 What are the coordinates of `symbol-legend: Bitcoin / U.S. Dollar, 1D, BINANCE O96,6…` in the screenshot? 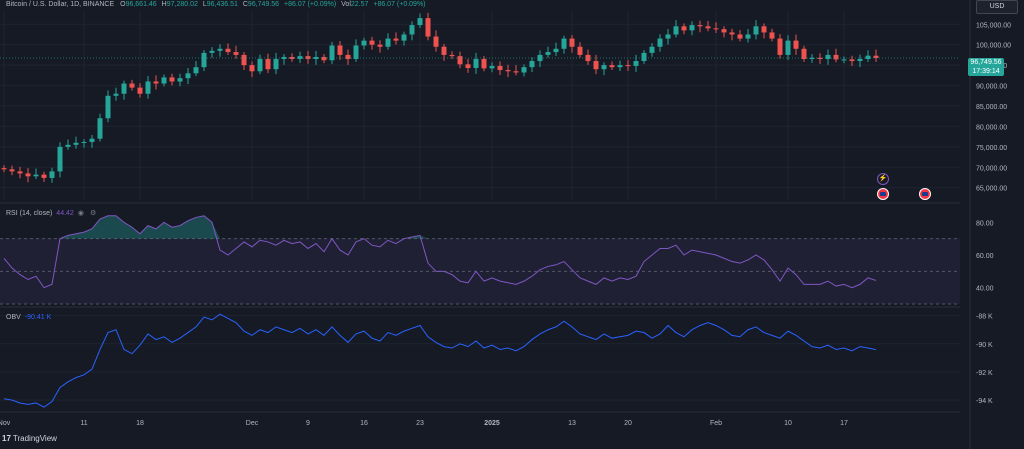 It's located at (216, 4).